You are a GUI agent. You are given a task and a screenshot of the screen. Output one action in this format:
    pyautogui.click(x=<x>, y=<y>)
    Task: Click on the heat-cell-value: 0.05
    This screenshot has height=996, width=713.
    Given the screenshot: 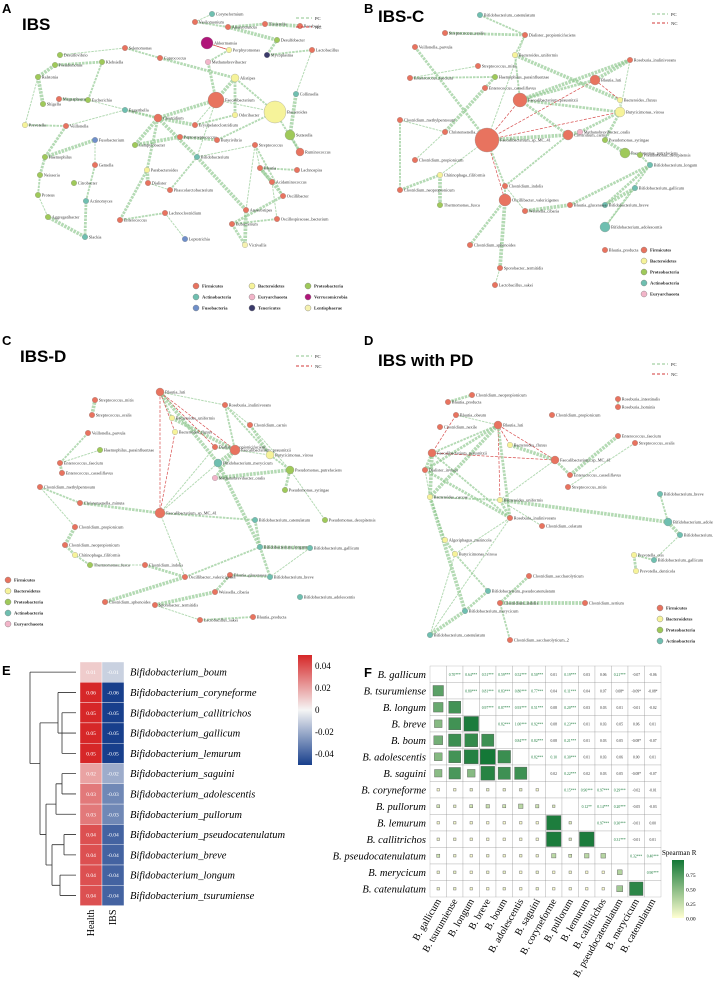 What is the action you would take?
    pyautogui.click(x=91, y=714)
    